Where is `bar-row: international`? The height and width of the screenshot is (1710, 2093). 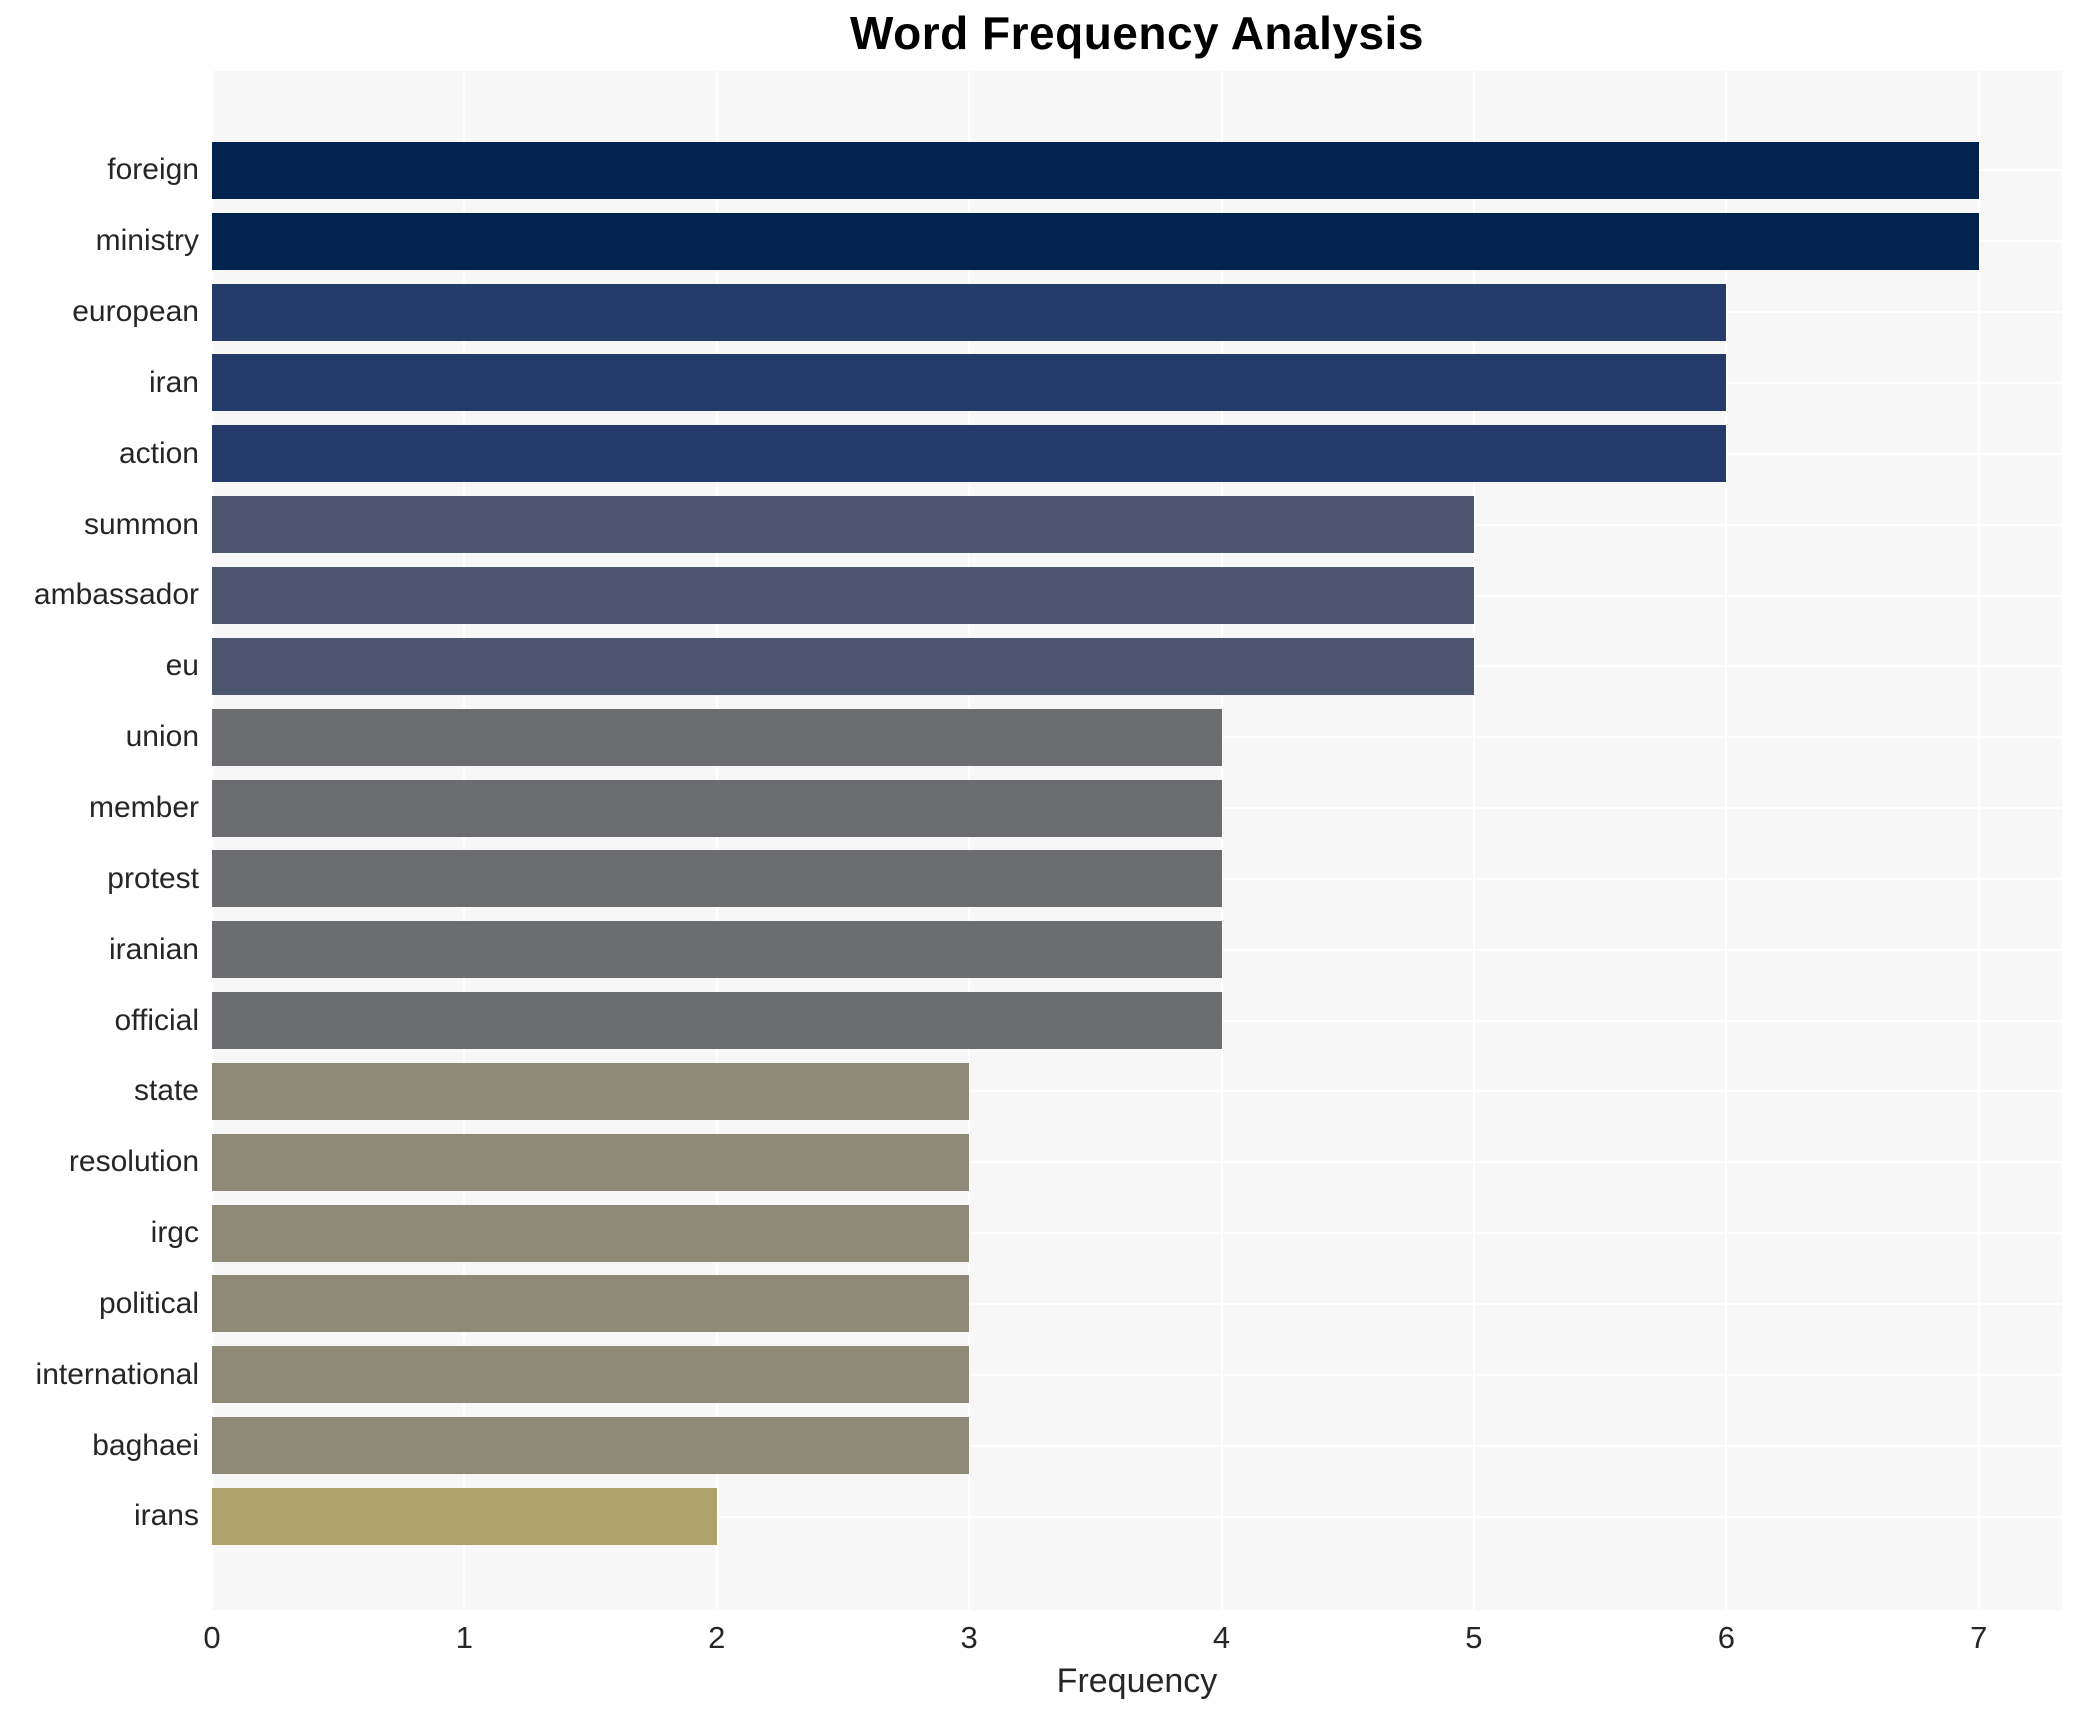
bar-row: international is located at coordinates (1031, 1374).